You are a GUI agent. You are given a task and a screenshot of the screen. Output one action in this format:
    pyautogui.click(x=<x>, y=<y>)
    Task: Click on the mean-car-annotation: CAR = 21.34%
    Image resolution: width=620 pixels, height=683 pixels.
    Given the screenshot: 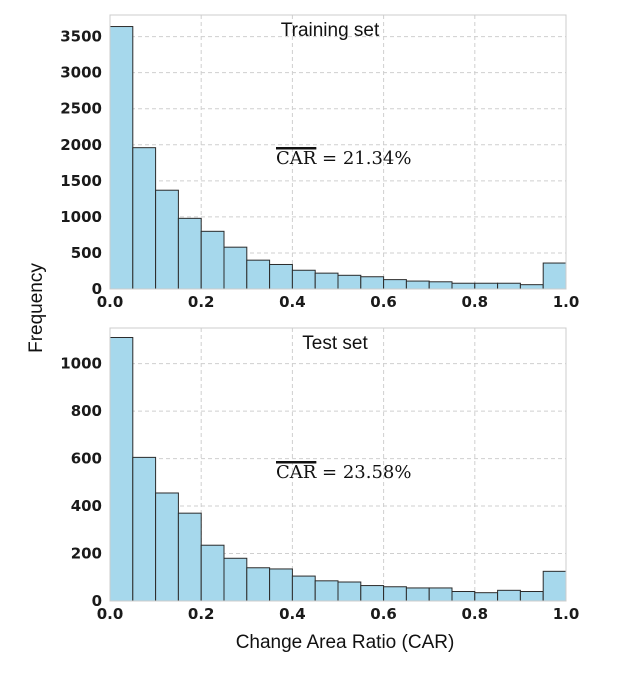 What is the action you would take?
    pyautogui.click(x=344, y=158)
    